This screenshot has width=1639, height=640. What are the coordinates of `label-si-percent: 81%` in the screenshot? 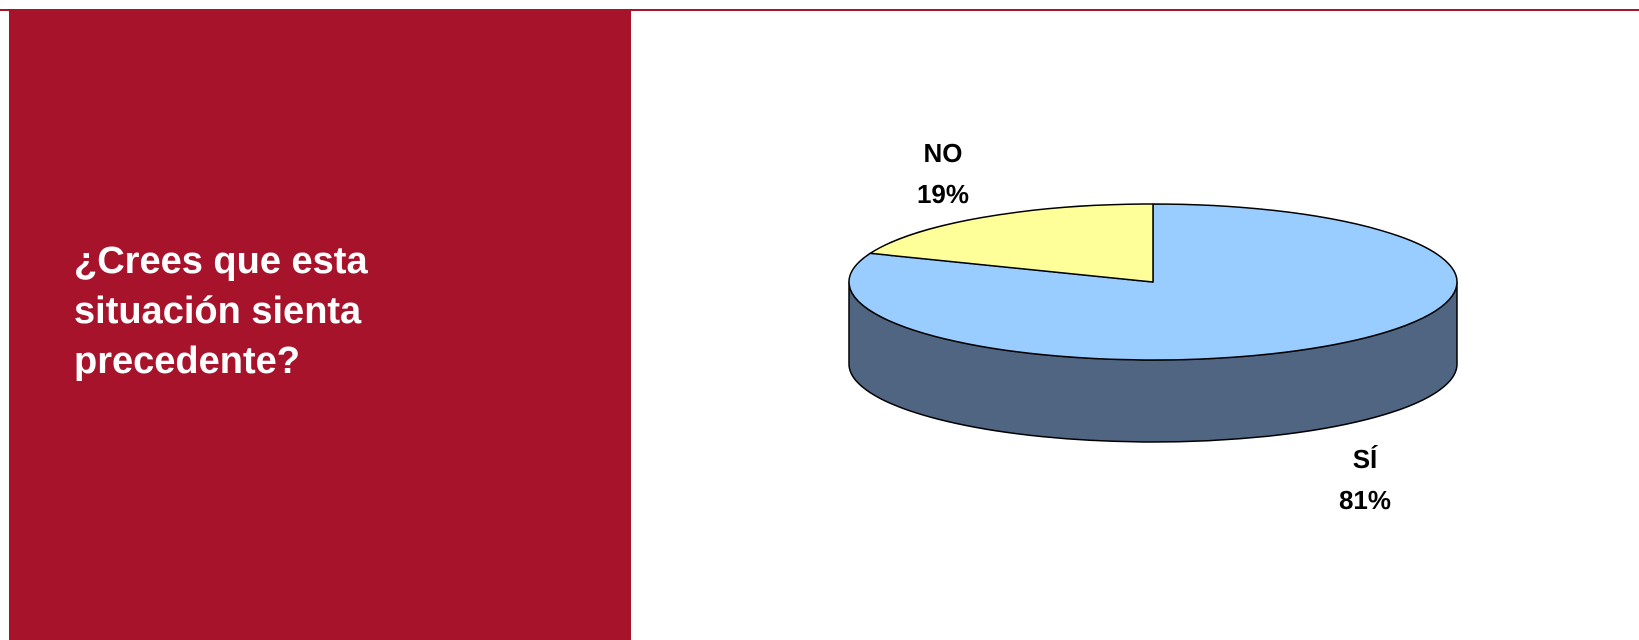 It's located at (1365, 500).